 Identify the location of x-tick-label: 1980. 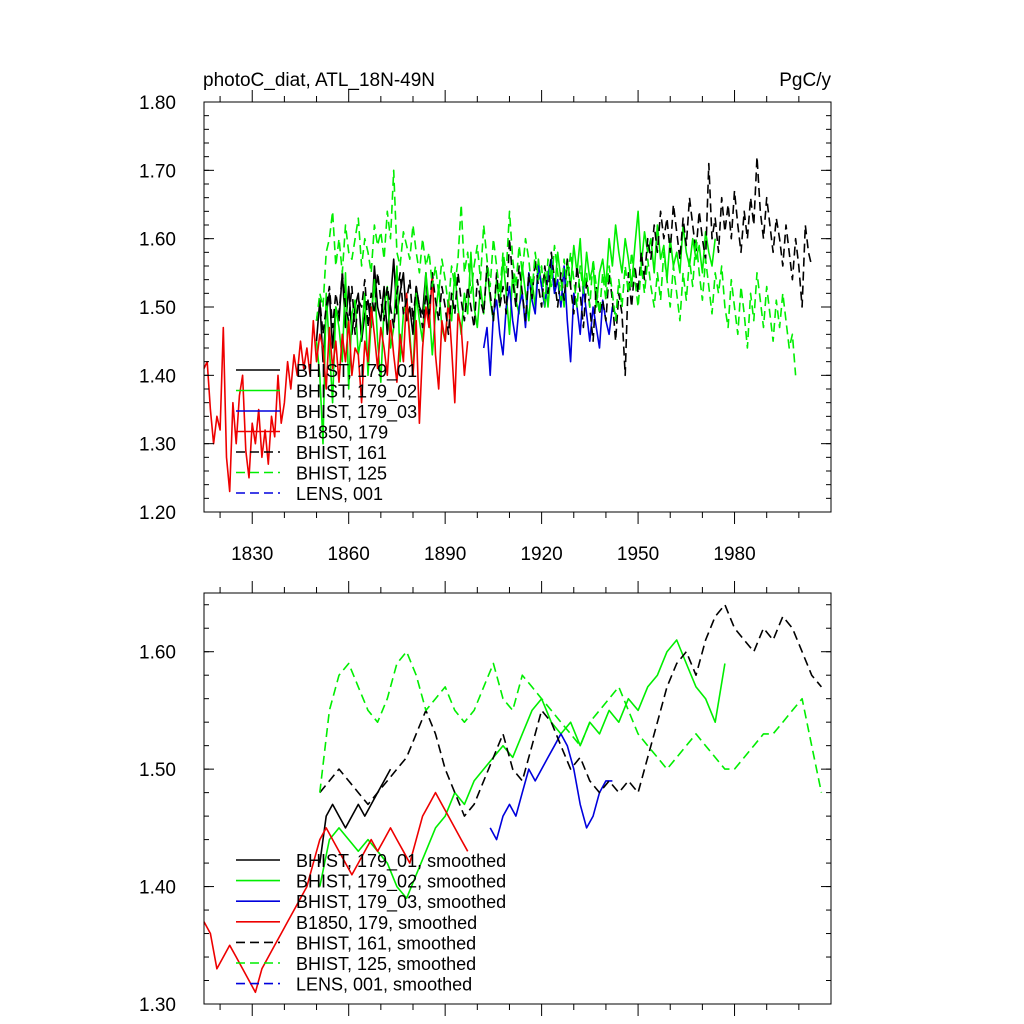
(734, 554).